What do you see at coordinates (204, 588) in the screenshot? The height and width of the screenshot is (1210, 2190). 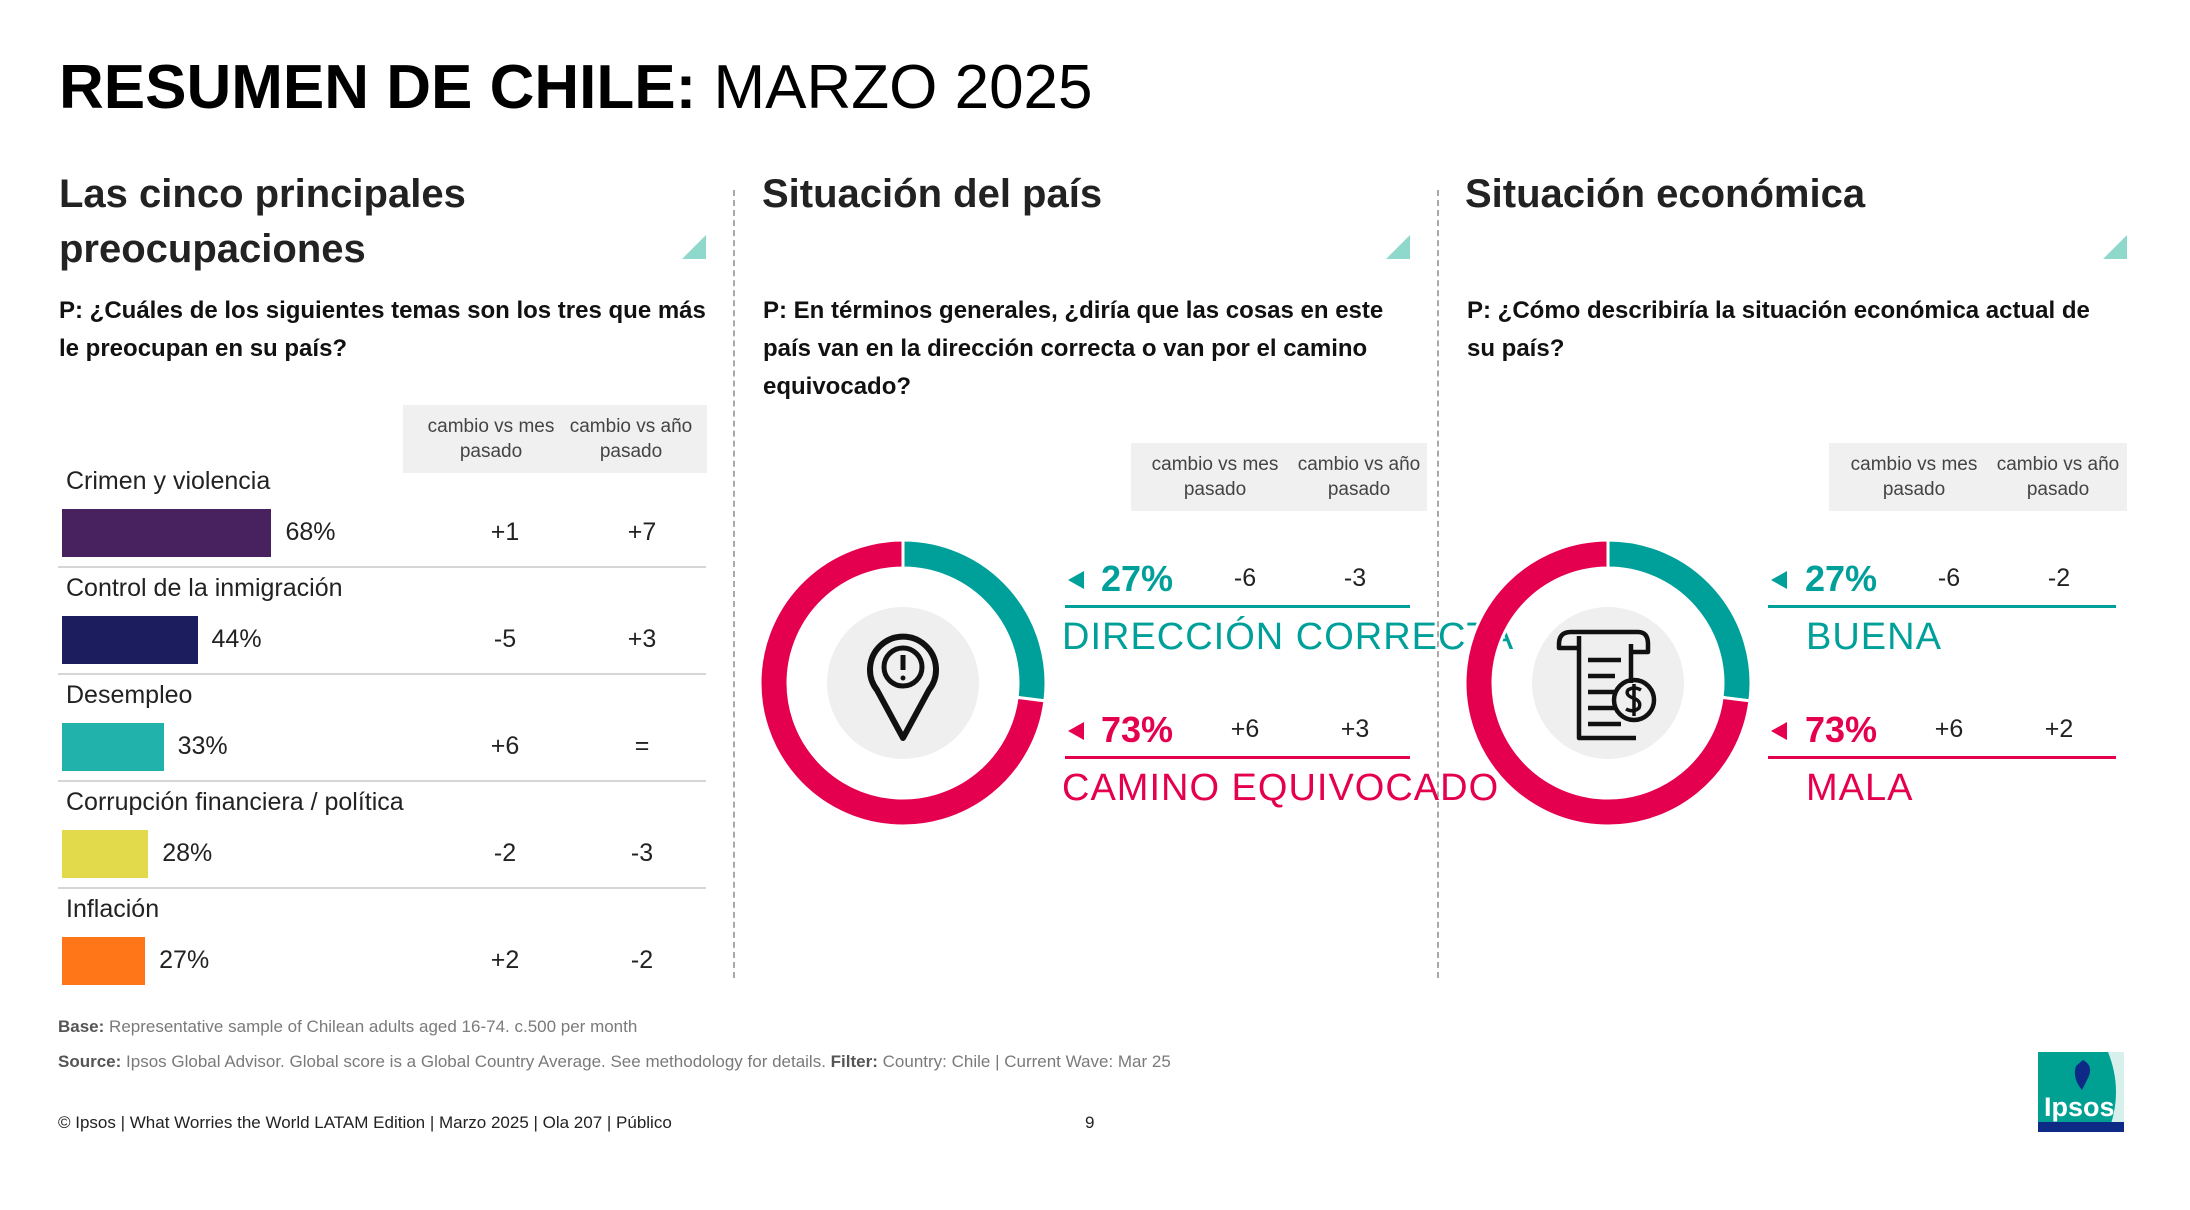 I see `issue-label: Control de la inmigración` at bounding box center [204, 588].